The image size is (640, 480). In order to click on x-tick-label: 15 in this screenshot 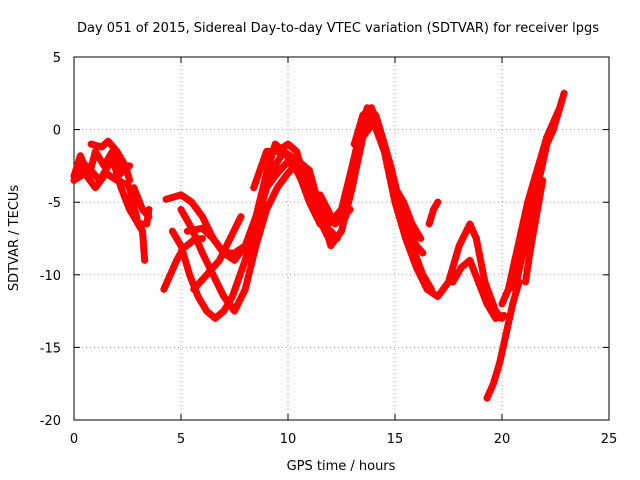, I will do `click(395, 439)`.